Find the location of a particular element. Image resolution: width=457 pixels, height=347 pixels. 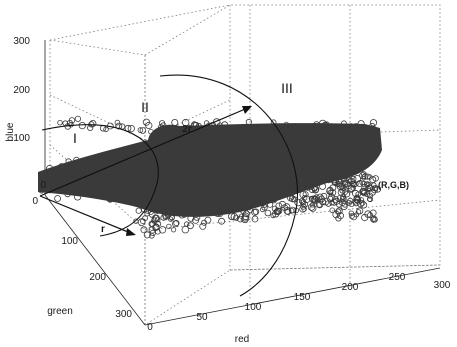

x-tick-labels: 0 50 100 150 200 250 300 is located at coordinates (299, 302).